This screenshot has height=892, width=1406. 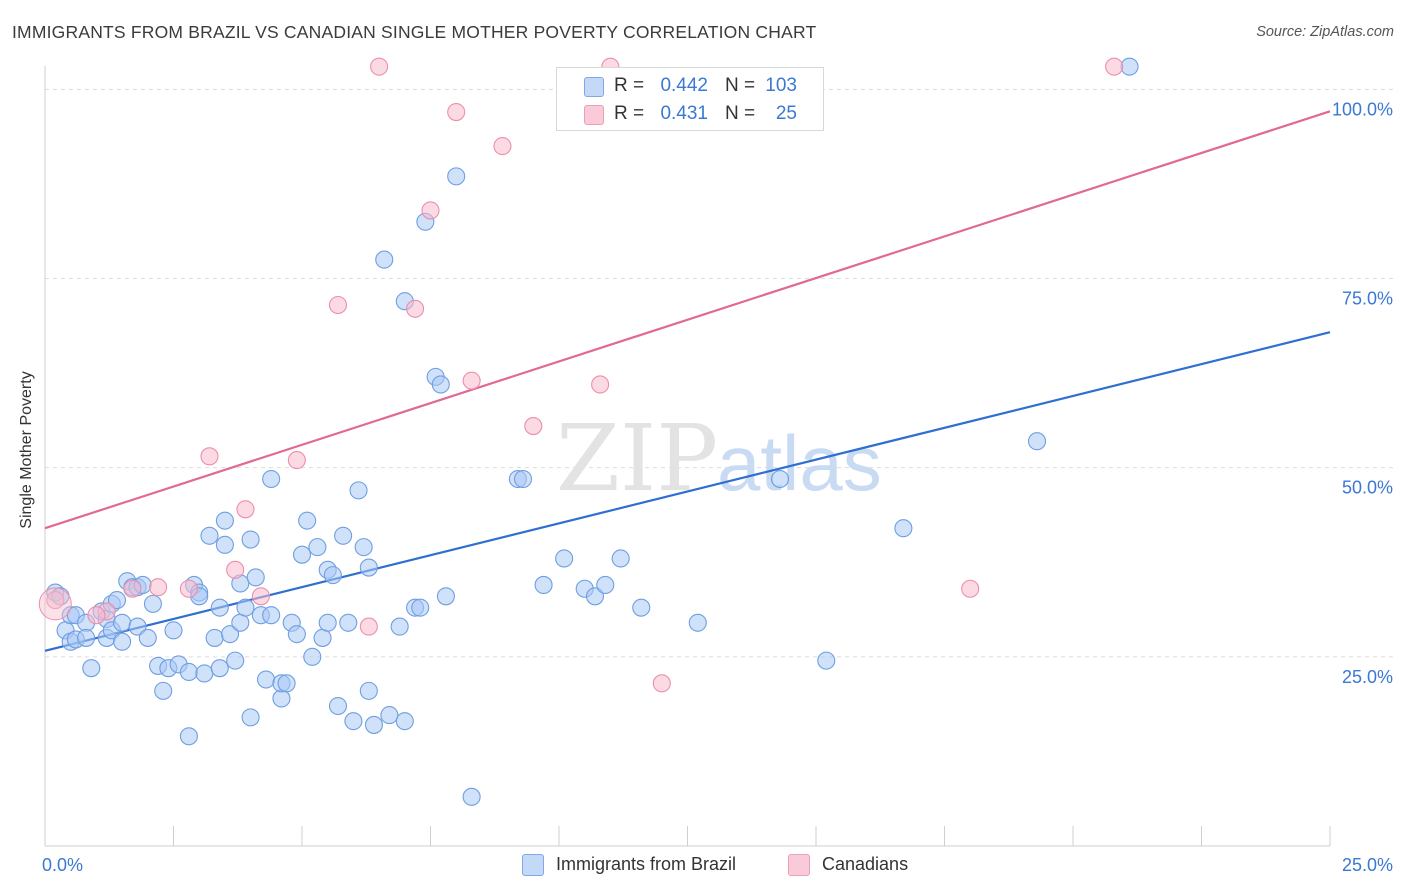 What do you see at coordinates (1367, 677) in the screenshot?
I see `y-tick-label: 25.0%` at bounding box center [1367, 677].